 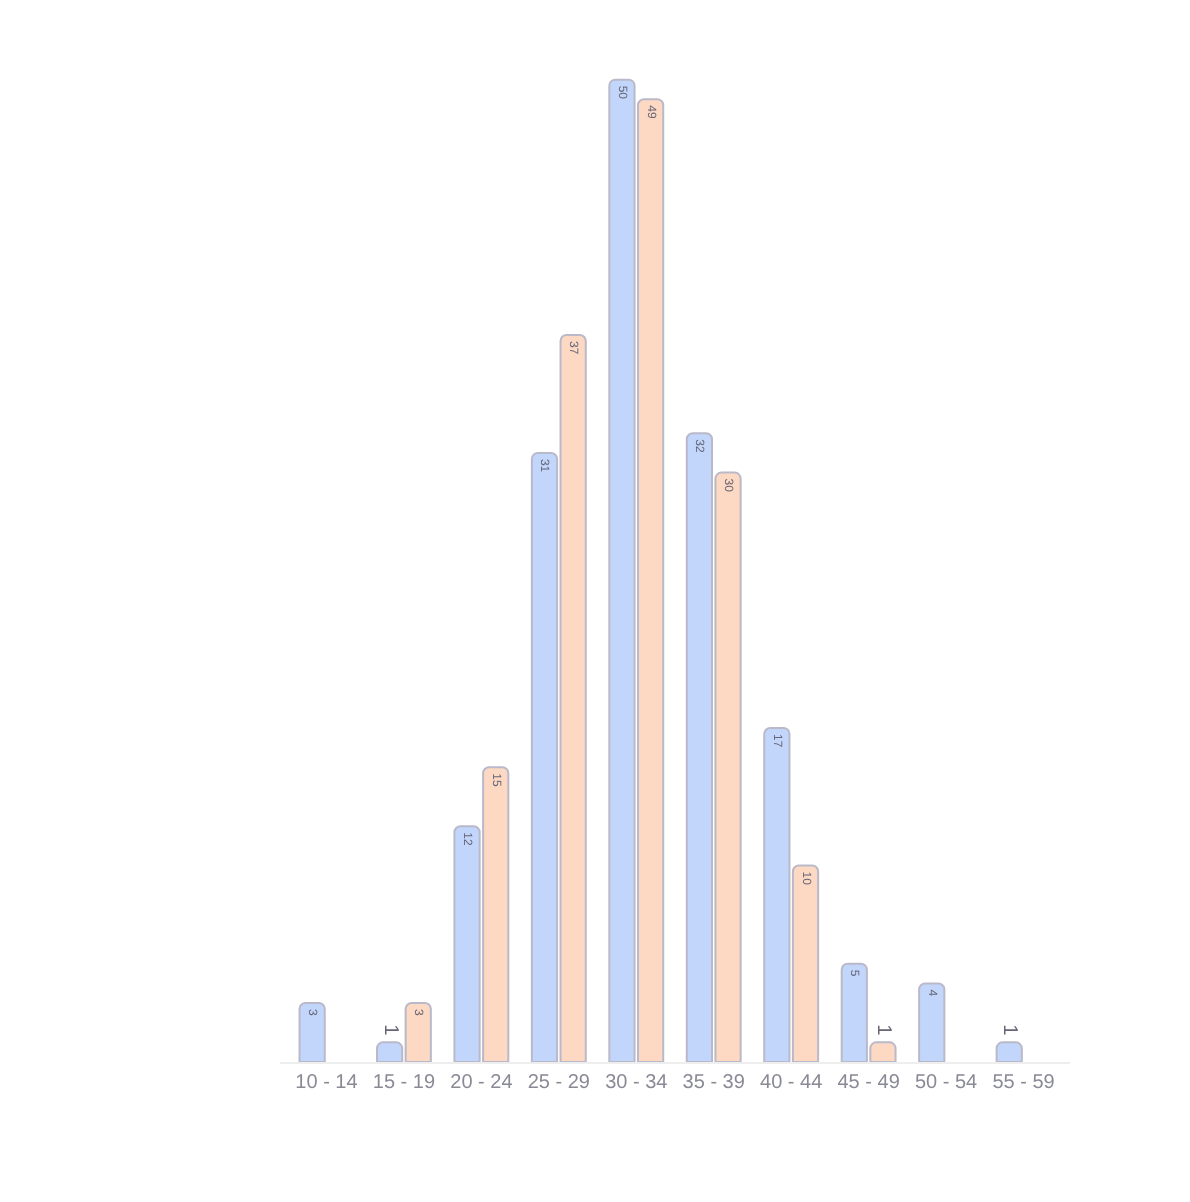 I want to click on x-tick-label: 55 - 59, so click(x=1024, y=1083).